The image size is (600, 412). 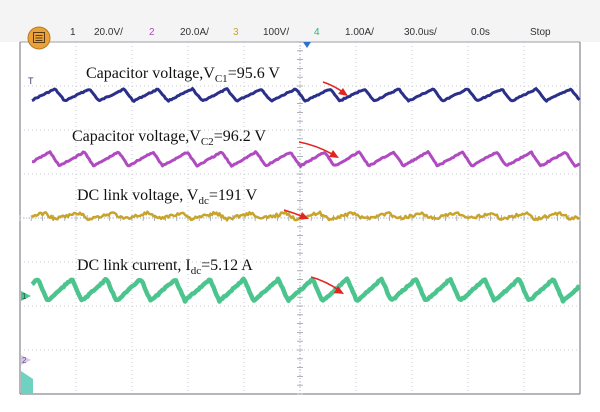 What do you see at coordinates (169, 138) in the screenshot?
I see `annotation-vc2: Capacitor voltage,VC2=96.2 V` at bounding box center [169, 138].